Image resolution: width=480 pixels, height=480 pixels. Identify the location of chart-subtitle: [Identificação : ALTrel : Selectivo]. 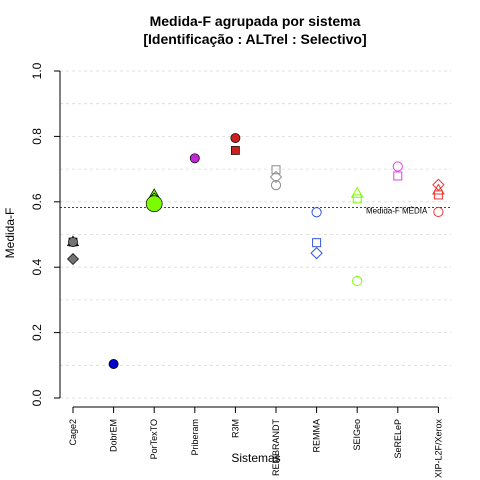
(254, 39).